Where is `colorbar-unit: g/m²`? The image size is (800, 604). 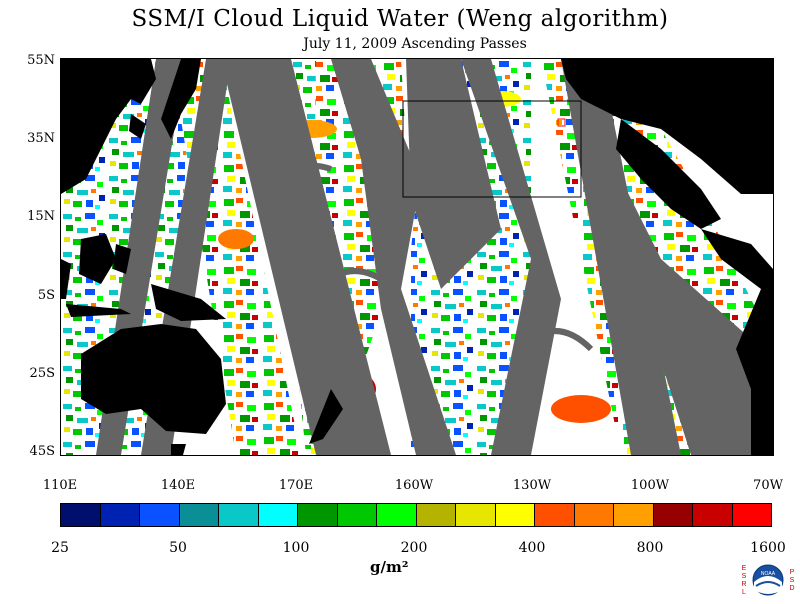 colorbar-unit: g/m² is located at coordinates (389, 567).